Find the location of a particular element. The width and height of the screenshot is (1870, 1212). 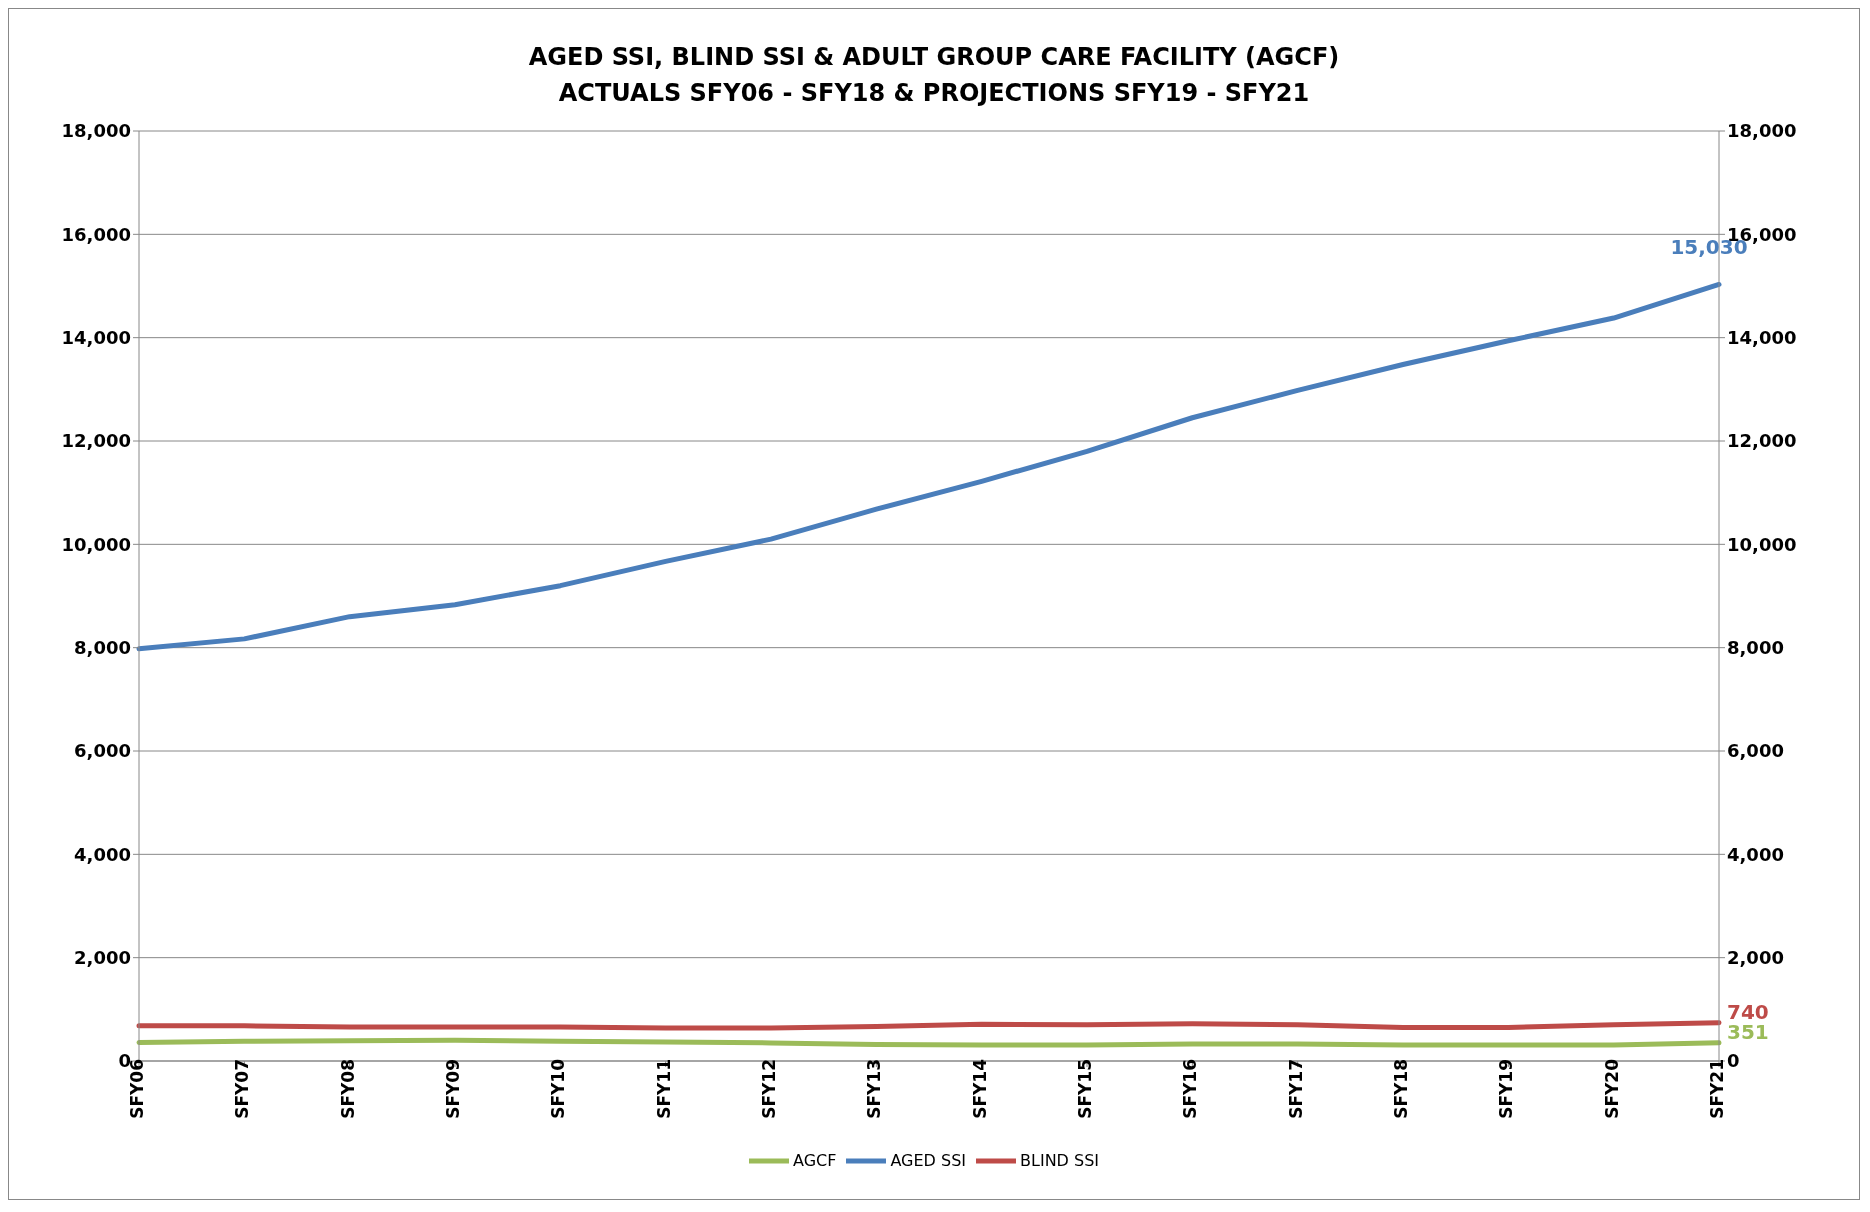

y2-tick-label: 14,000 is located at coordinates (1762, 338).